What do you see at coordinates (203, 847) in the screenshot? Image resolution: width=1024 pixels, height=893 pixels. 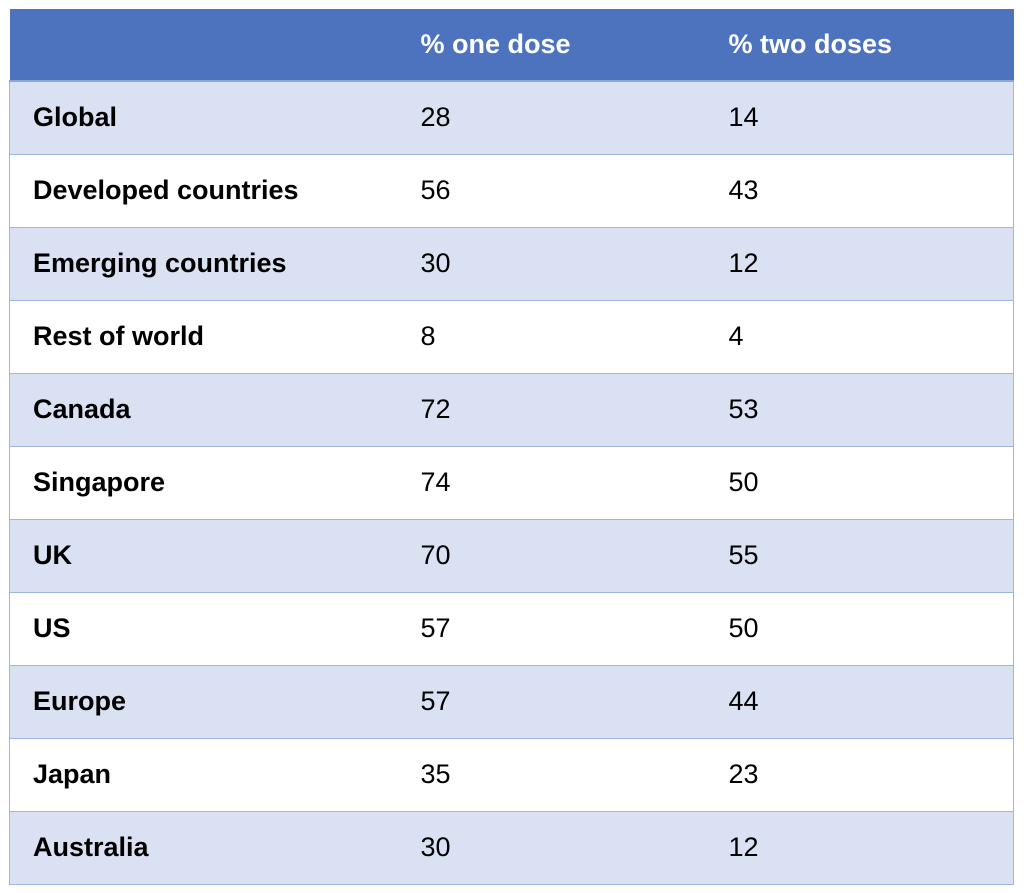 I see `row-label: Australia` at bounding box center [203, 847].